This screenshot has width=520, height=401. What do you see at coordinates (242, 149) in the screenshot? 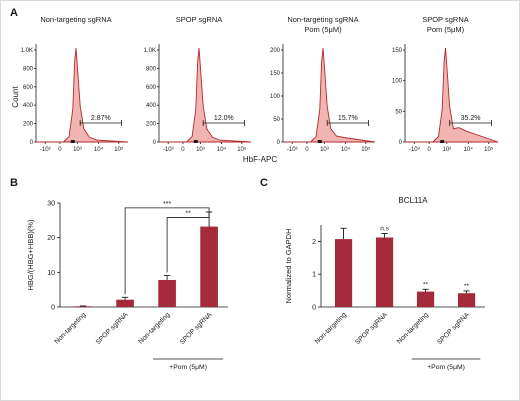
I see `histogram-2-x-tick-label: 10⁵` at bounding box center [242, 149].